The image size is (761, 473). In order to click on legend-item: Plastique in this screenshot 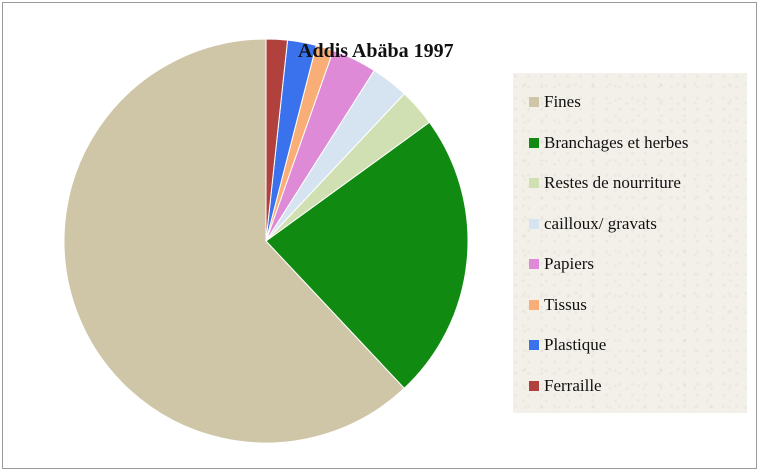, I will do `click(567, 345)`.